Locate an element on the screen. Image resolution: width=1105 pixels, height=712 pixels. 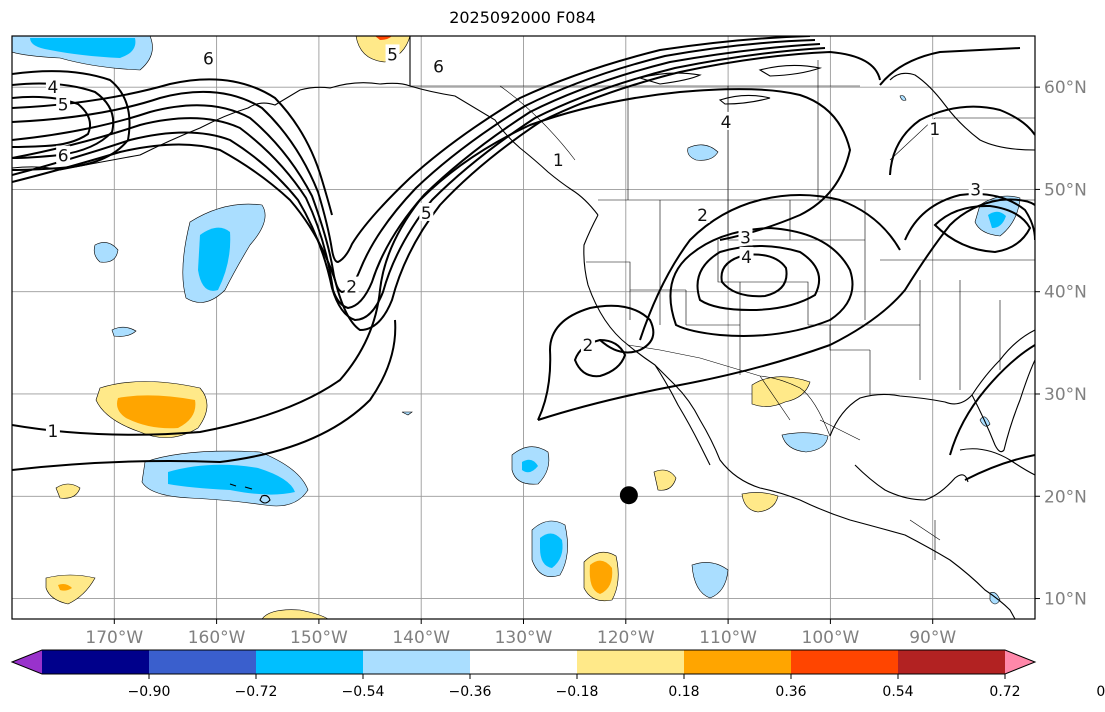
colorbar-label: 0.54 is located at coordinates (897, 692).